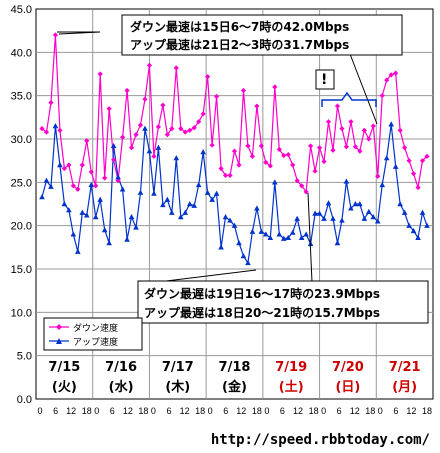  Describe the element at coordinates (21, 53) in the screenshot. I see `y-tick-label: 40.0` at that location.